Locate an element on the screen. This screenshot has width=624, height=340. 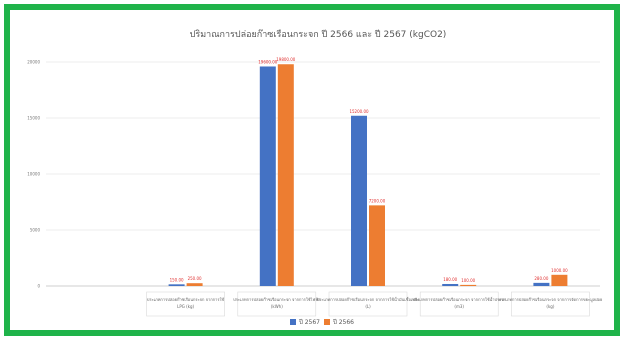
data-label: 280.00 is located at coordinates (541, 278).